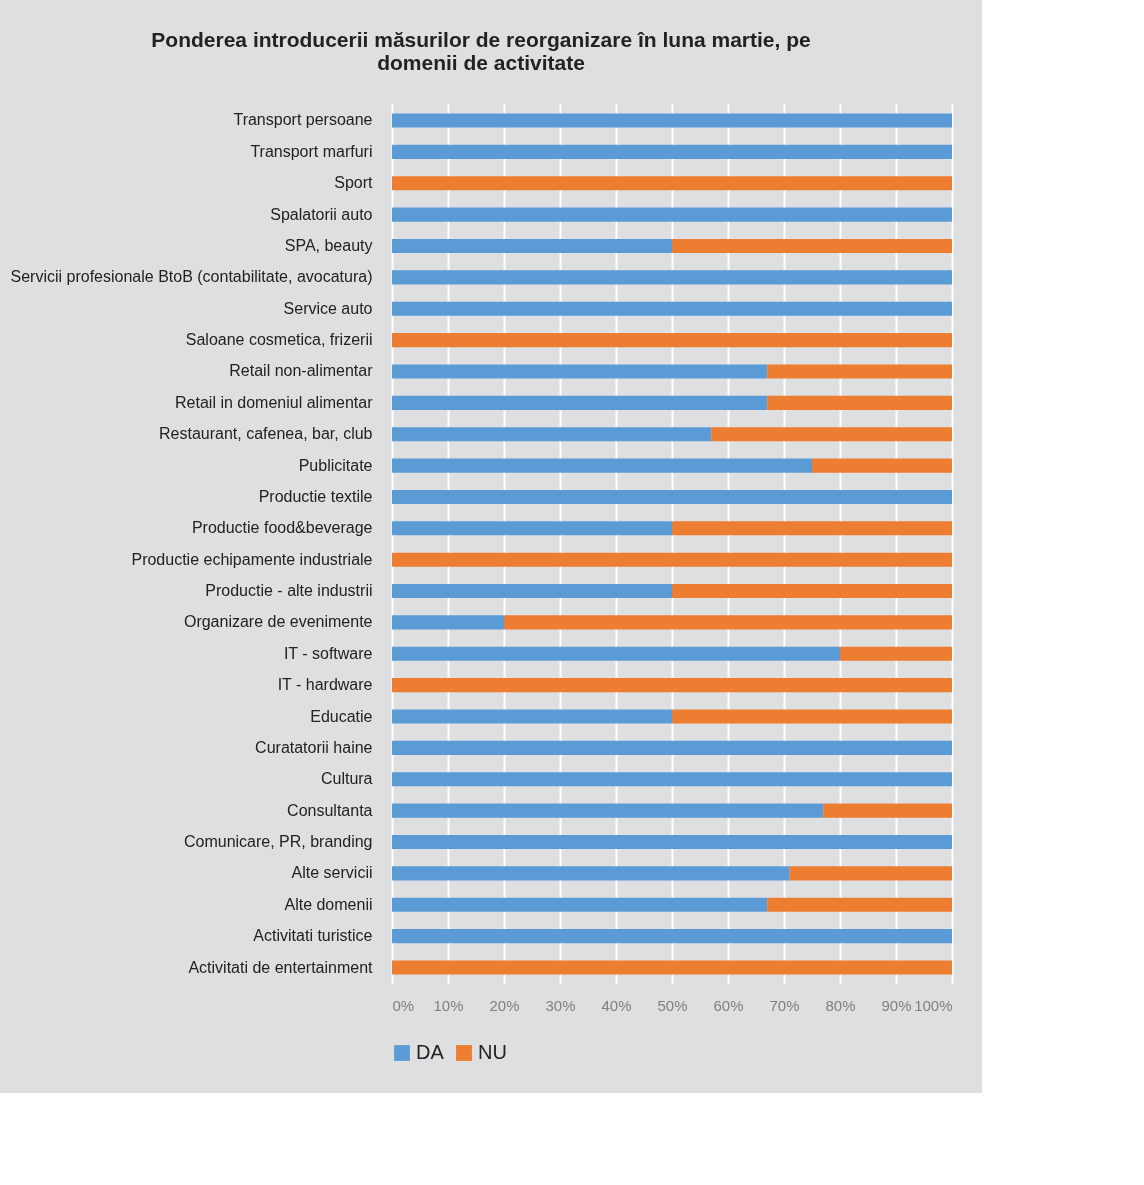  What do you see at coordinates (328, 653) in the screenshot?
I see `y-tick-label: IT - software` at bounding box center [328, 653].